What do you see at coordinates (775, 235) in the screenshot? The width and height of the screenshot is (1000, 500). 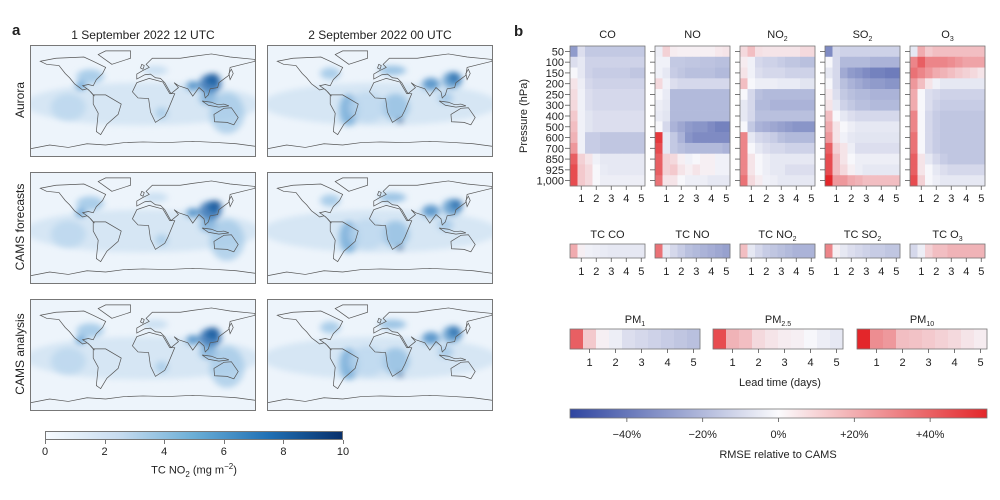 I see `title-base: TC NO` at bounding box center [775, 235].